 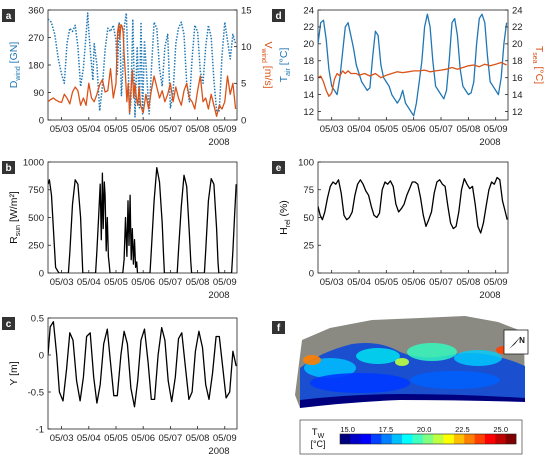 I want to click on y-tick-label: 75, so click(x=308, y=190).